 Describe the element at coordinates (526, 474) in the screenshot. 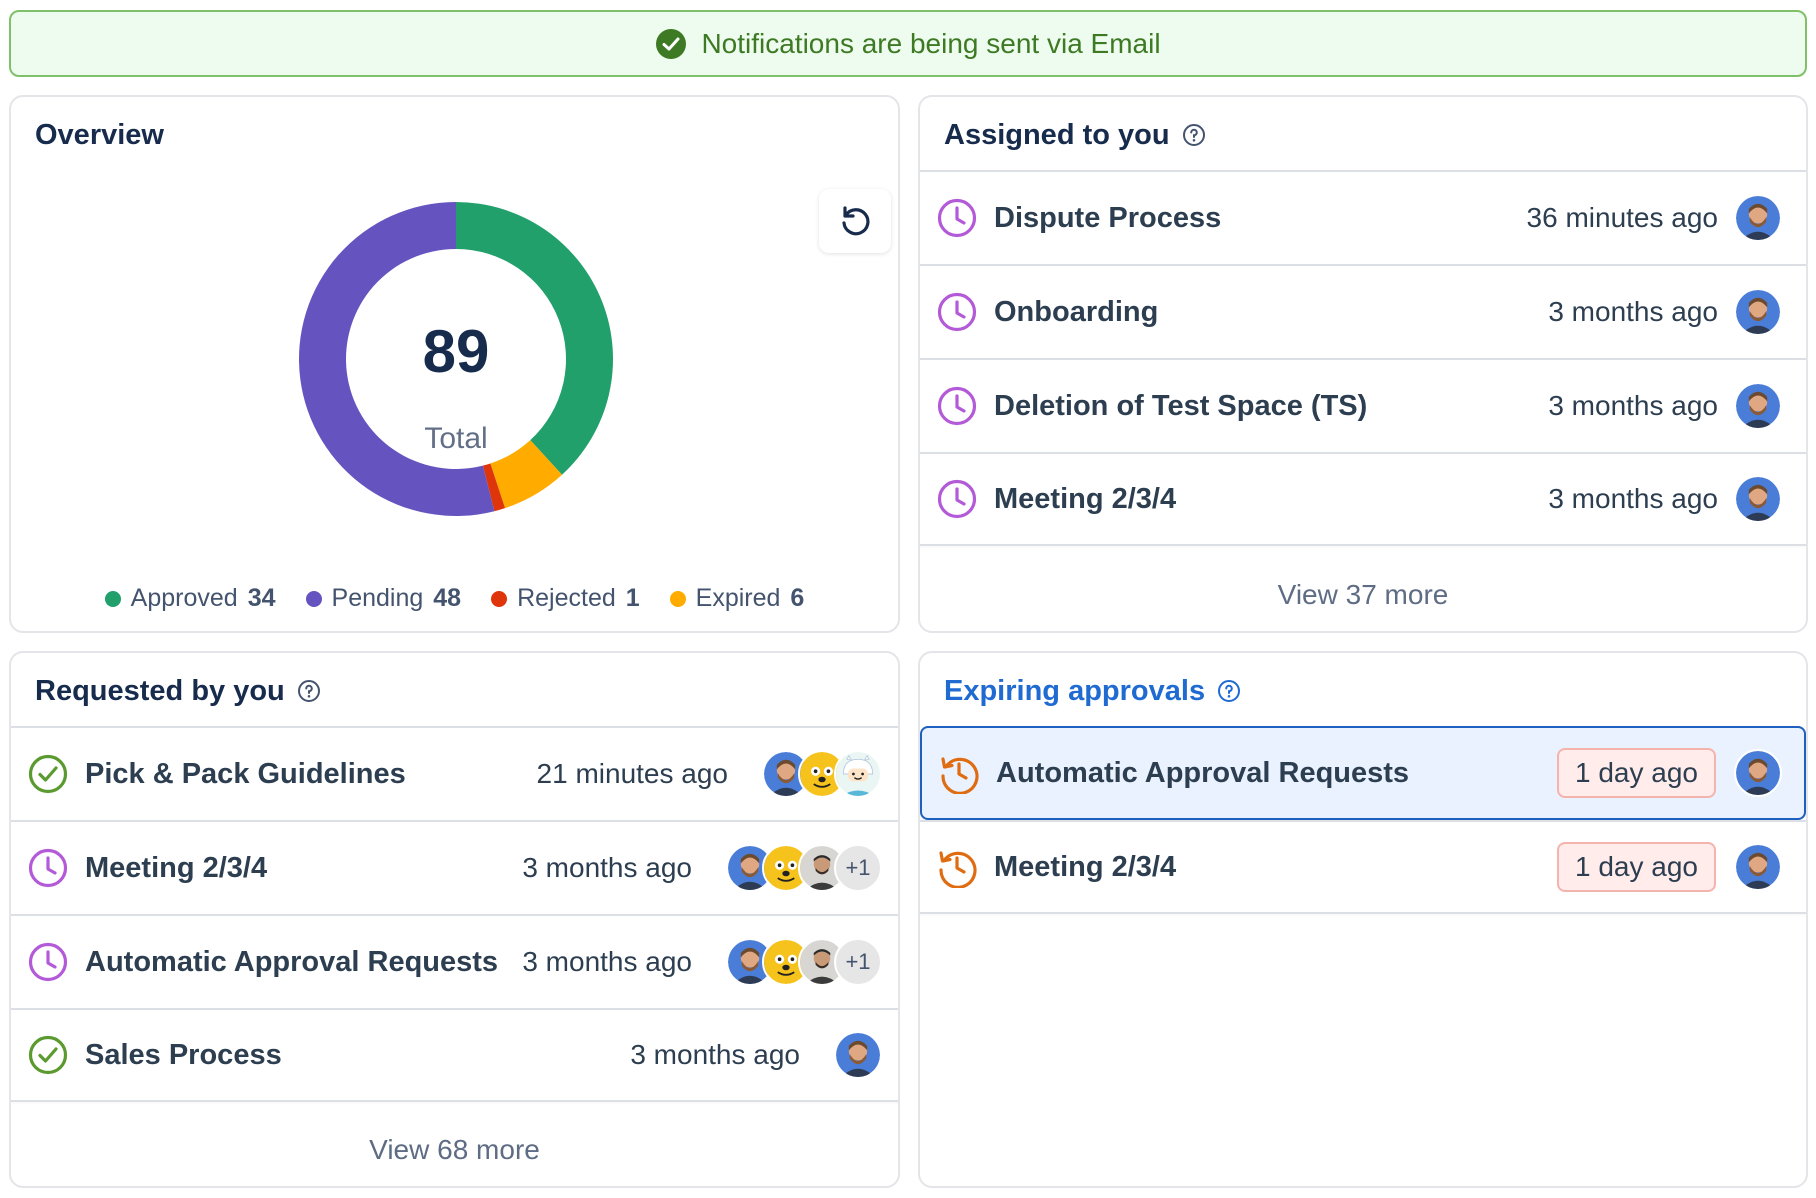

I see `donut-slice-expired` at that location.